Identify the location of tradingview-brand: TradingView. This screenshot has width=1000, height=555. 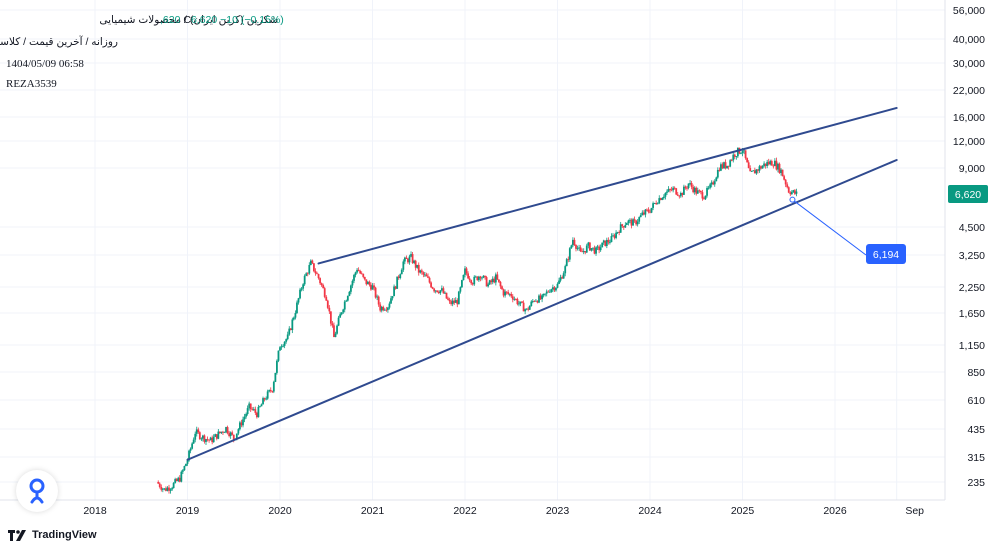
(52, 535).